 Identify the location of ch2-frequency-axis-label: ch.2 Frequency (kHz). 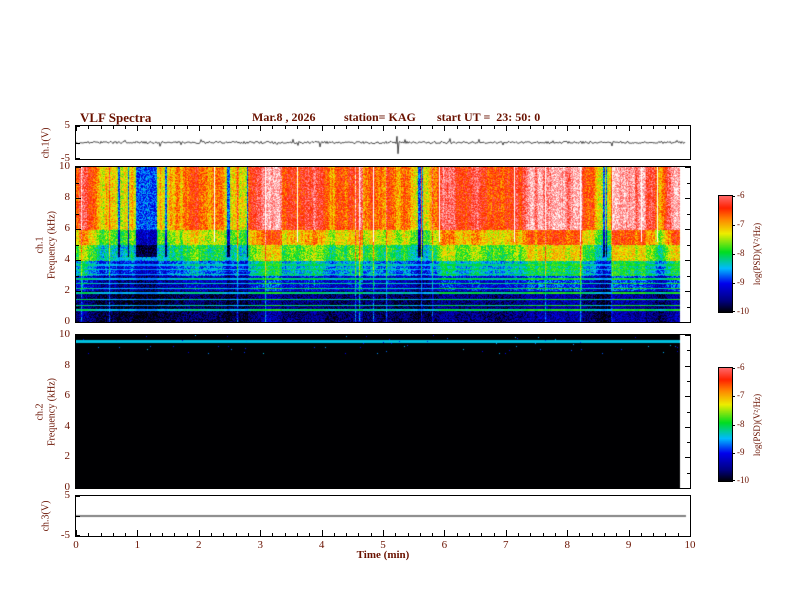
(46, 411).